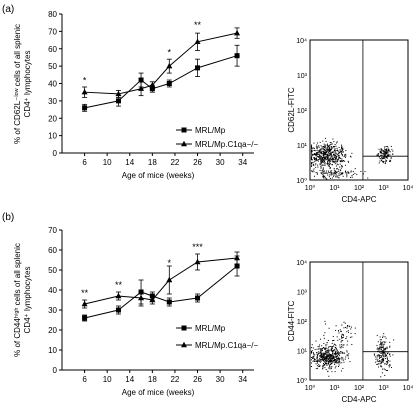  I want to click on flow-y-axis-label: CD44-FITC, so click(291, 320).